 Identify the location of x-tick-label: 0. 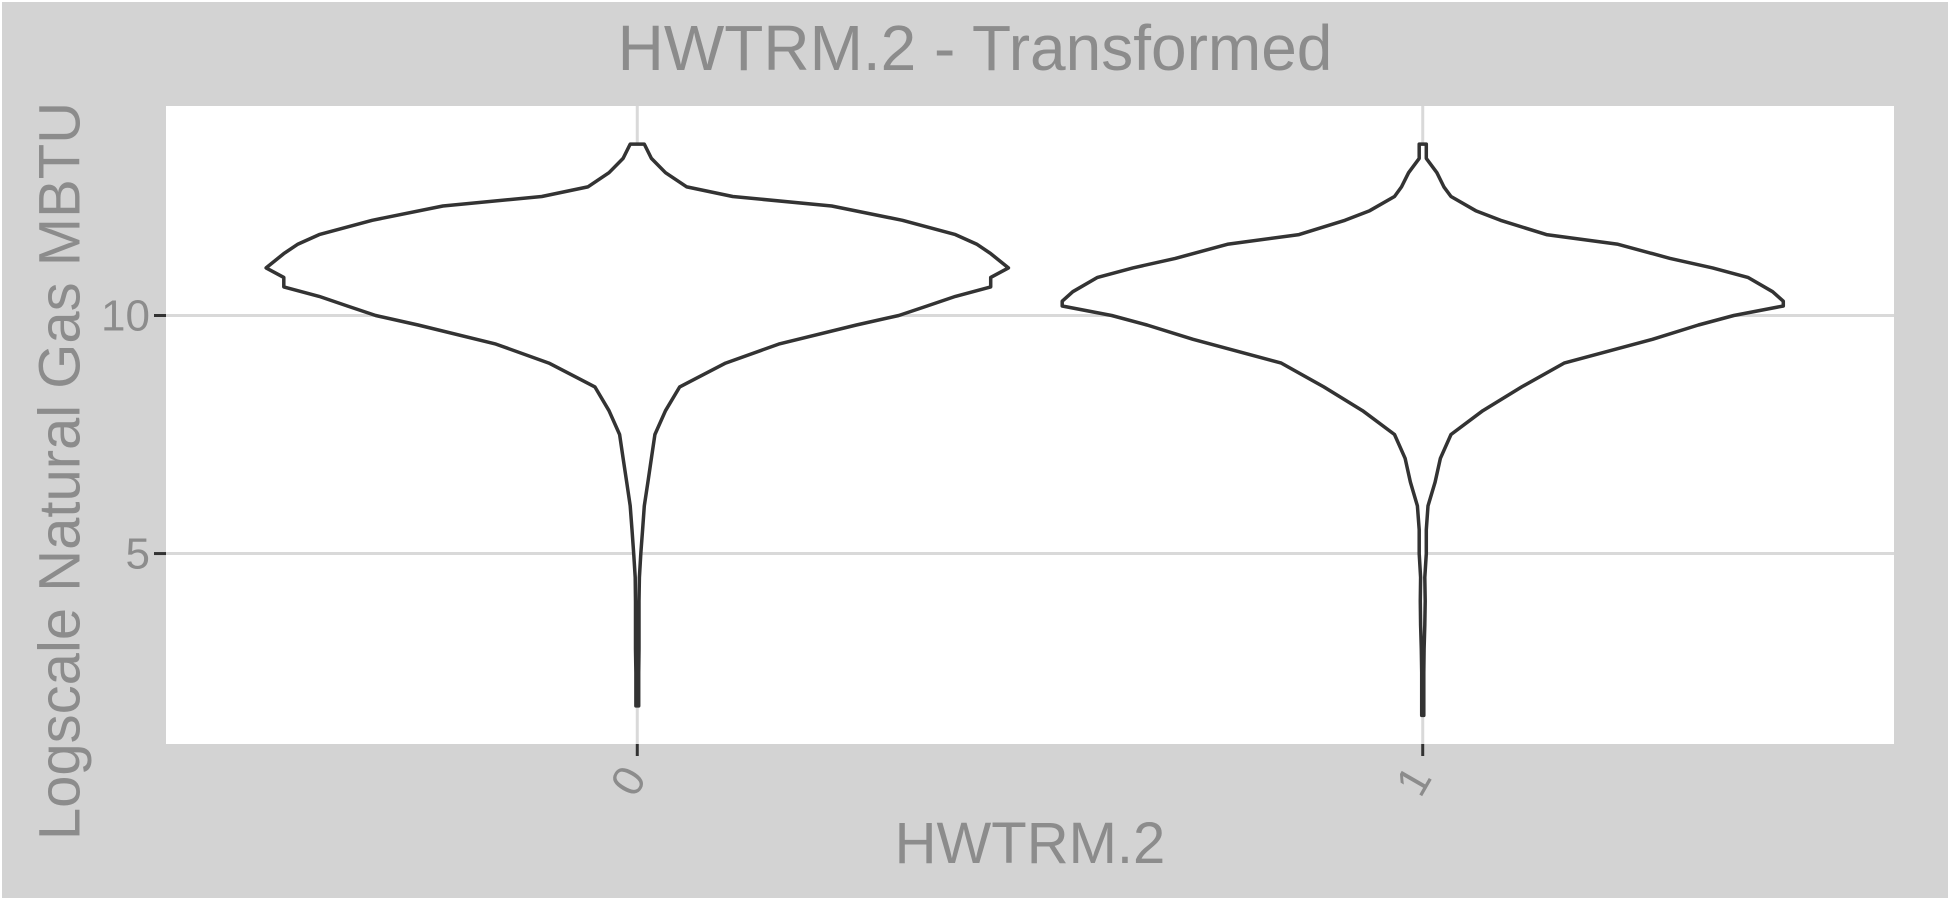
(628, 781).